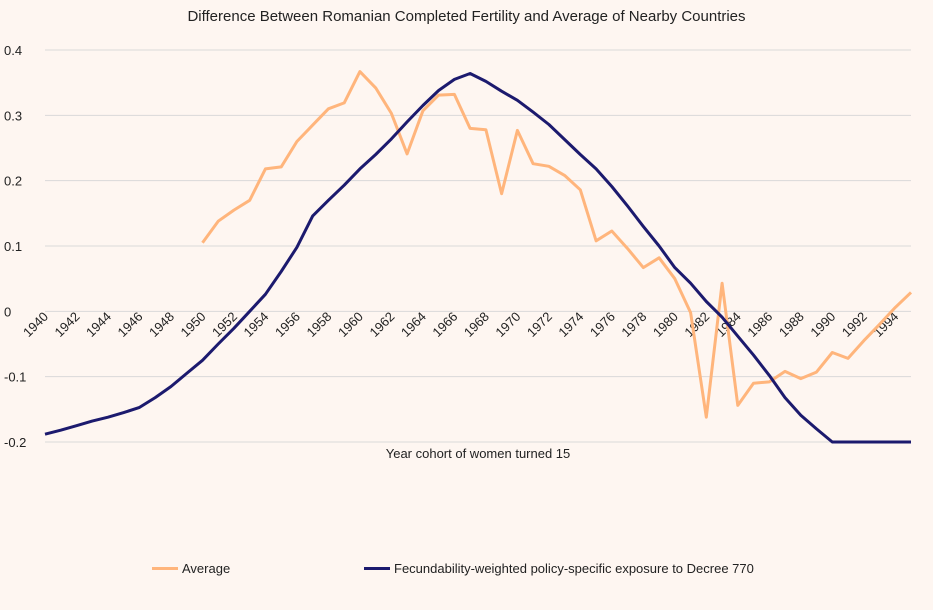  I want to click on x-tick-label: 1940, so click(35, 324).